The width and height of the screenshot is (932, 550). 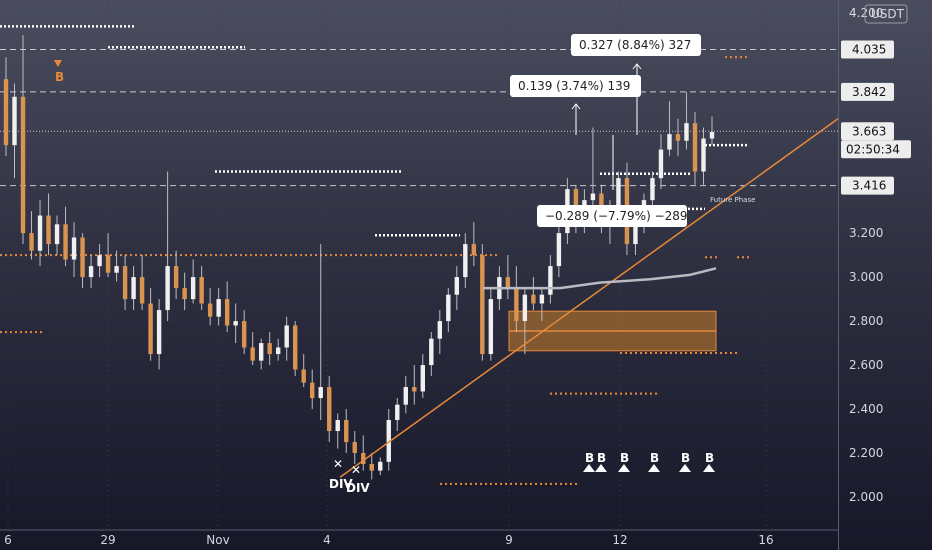 What do you see at coordinates (619, 540) in the screenshot?
I see `x-tick-label: 12` at bounding box center [619, 540].